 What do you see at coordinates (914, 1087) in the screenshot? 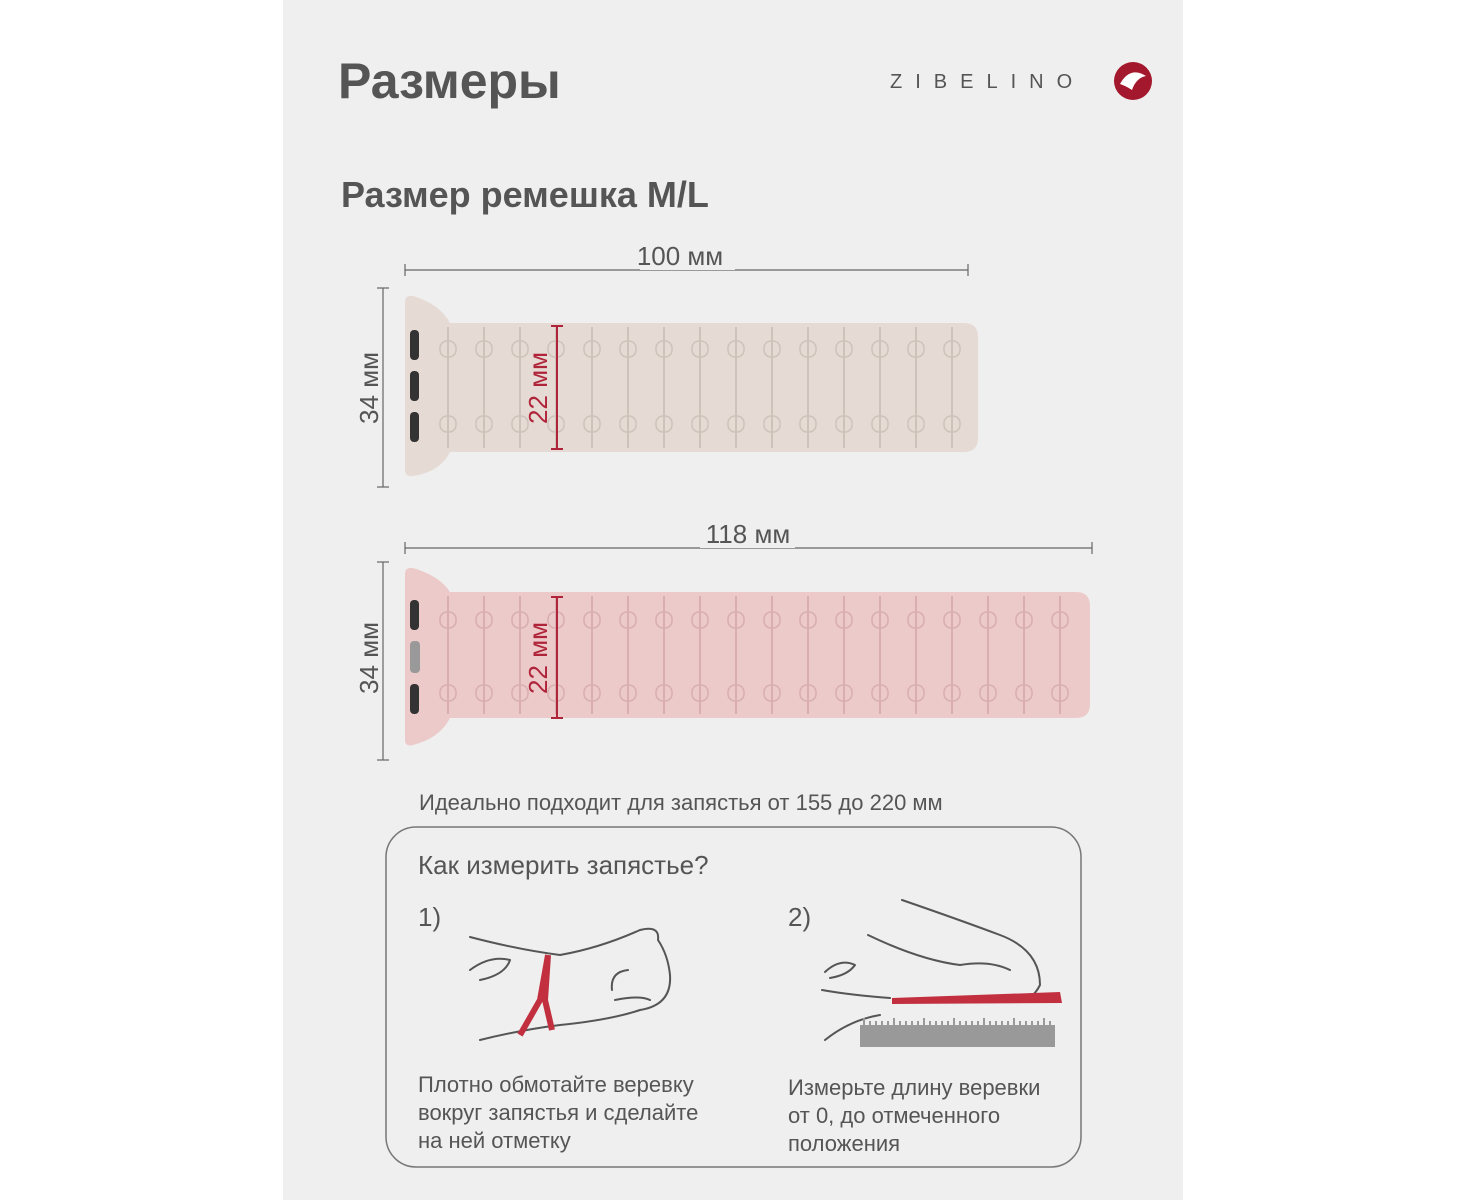
I see `text-line: Измерьте длину веревки` at bounding box center [914, 1087].